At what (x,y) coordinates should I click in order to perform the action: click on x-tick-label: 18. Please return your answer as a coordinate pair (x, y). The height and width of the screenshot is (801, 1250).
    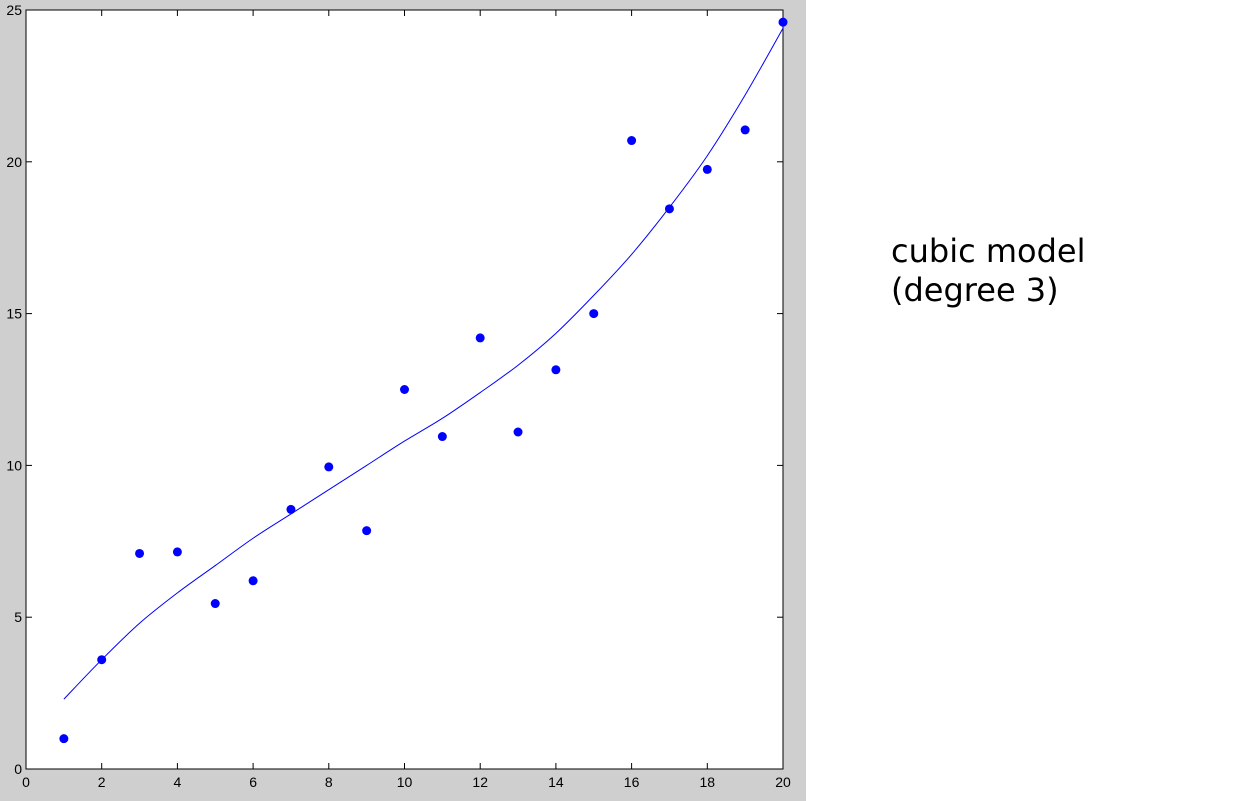
    Looking at the image, I should click on (708, 782).